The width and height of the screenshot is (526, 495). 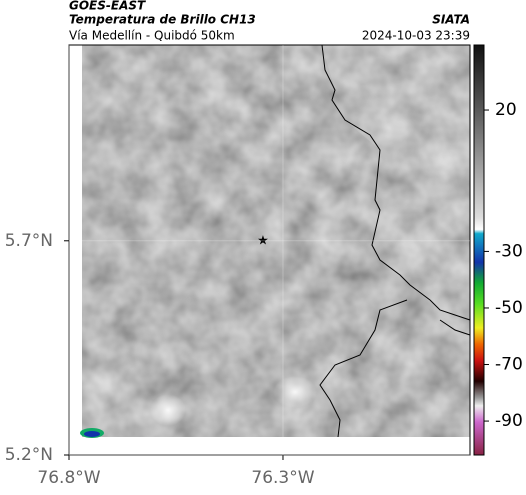 I want to click on colorbar-label: 20, so click(x=506, y=110).